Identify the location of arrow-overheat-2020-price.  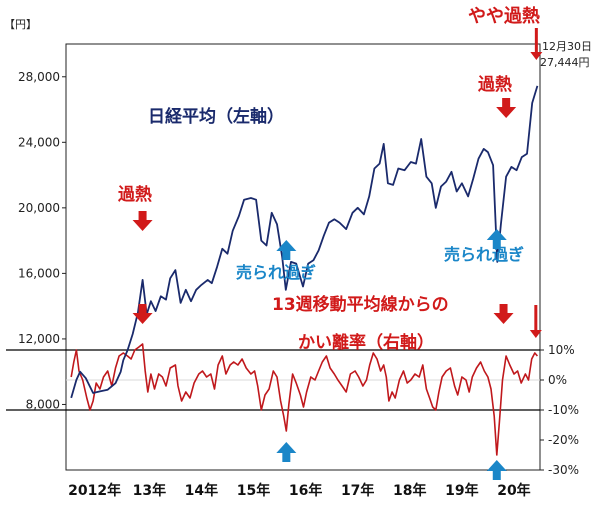
(506, 108).